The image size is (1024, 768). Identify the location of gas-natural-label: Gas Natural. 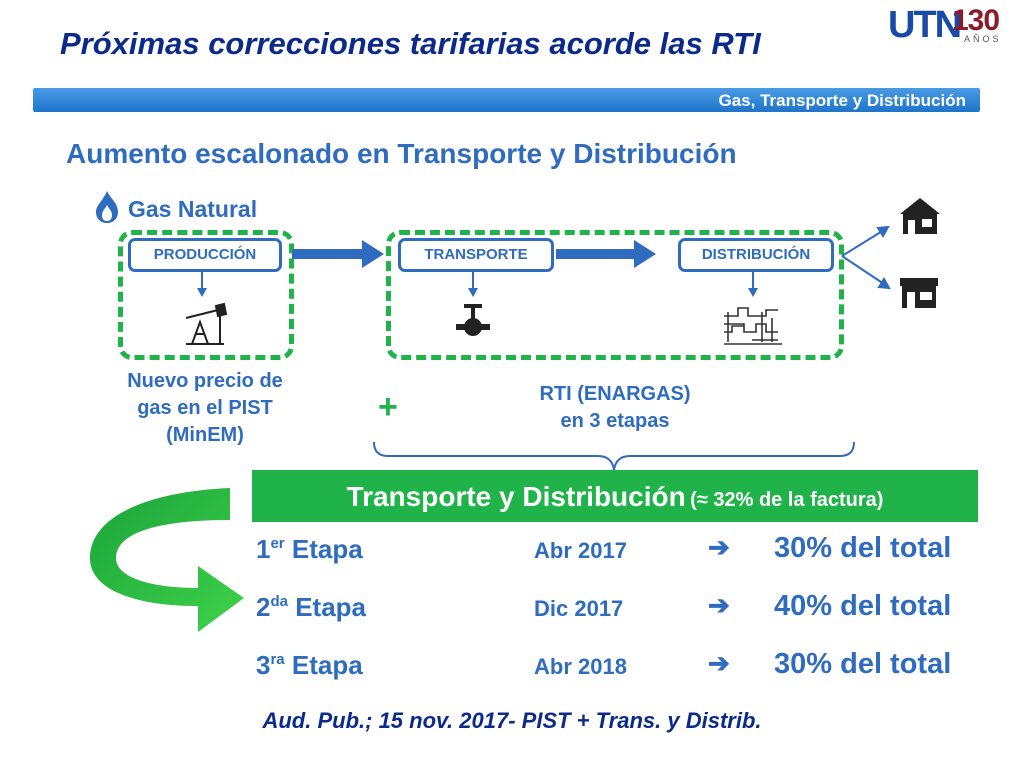
(193, 209).